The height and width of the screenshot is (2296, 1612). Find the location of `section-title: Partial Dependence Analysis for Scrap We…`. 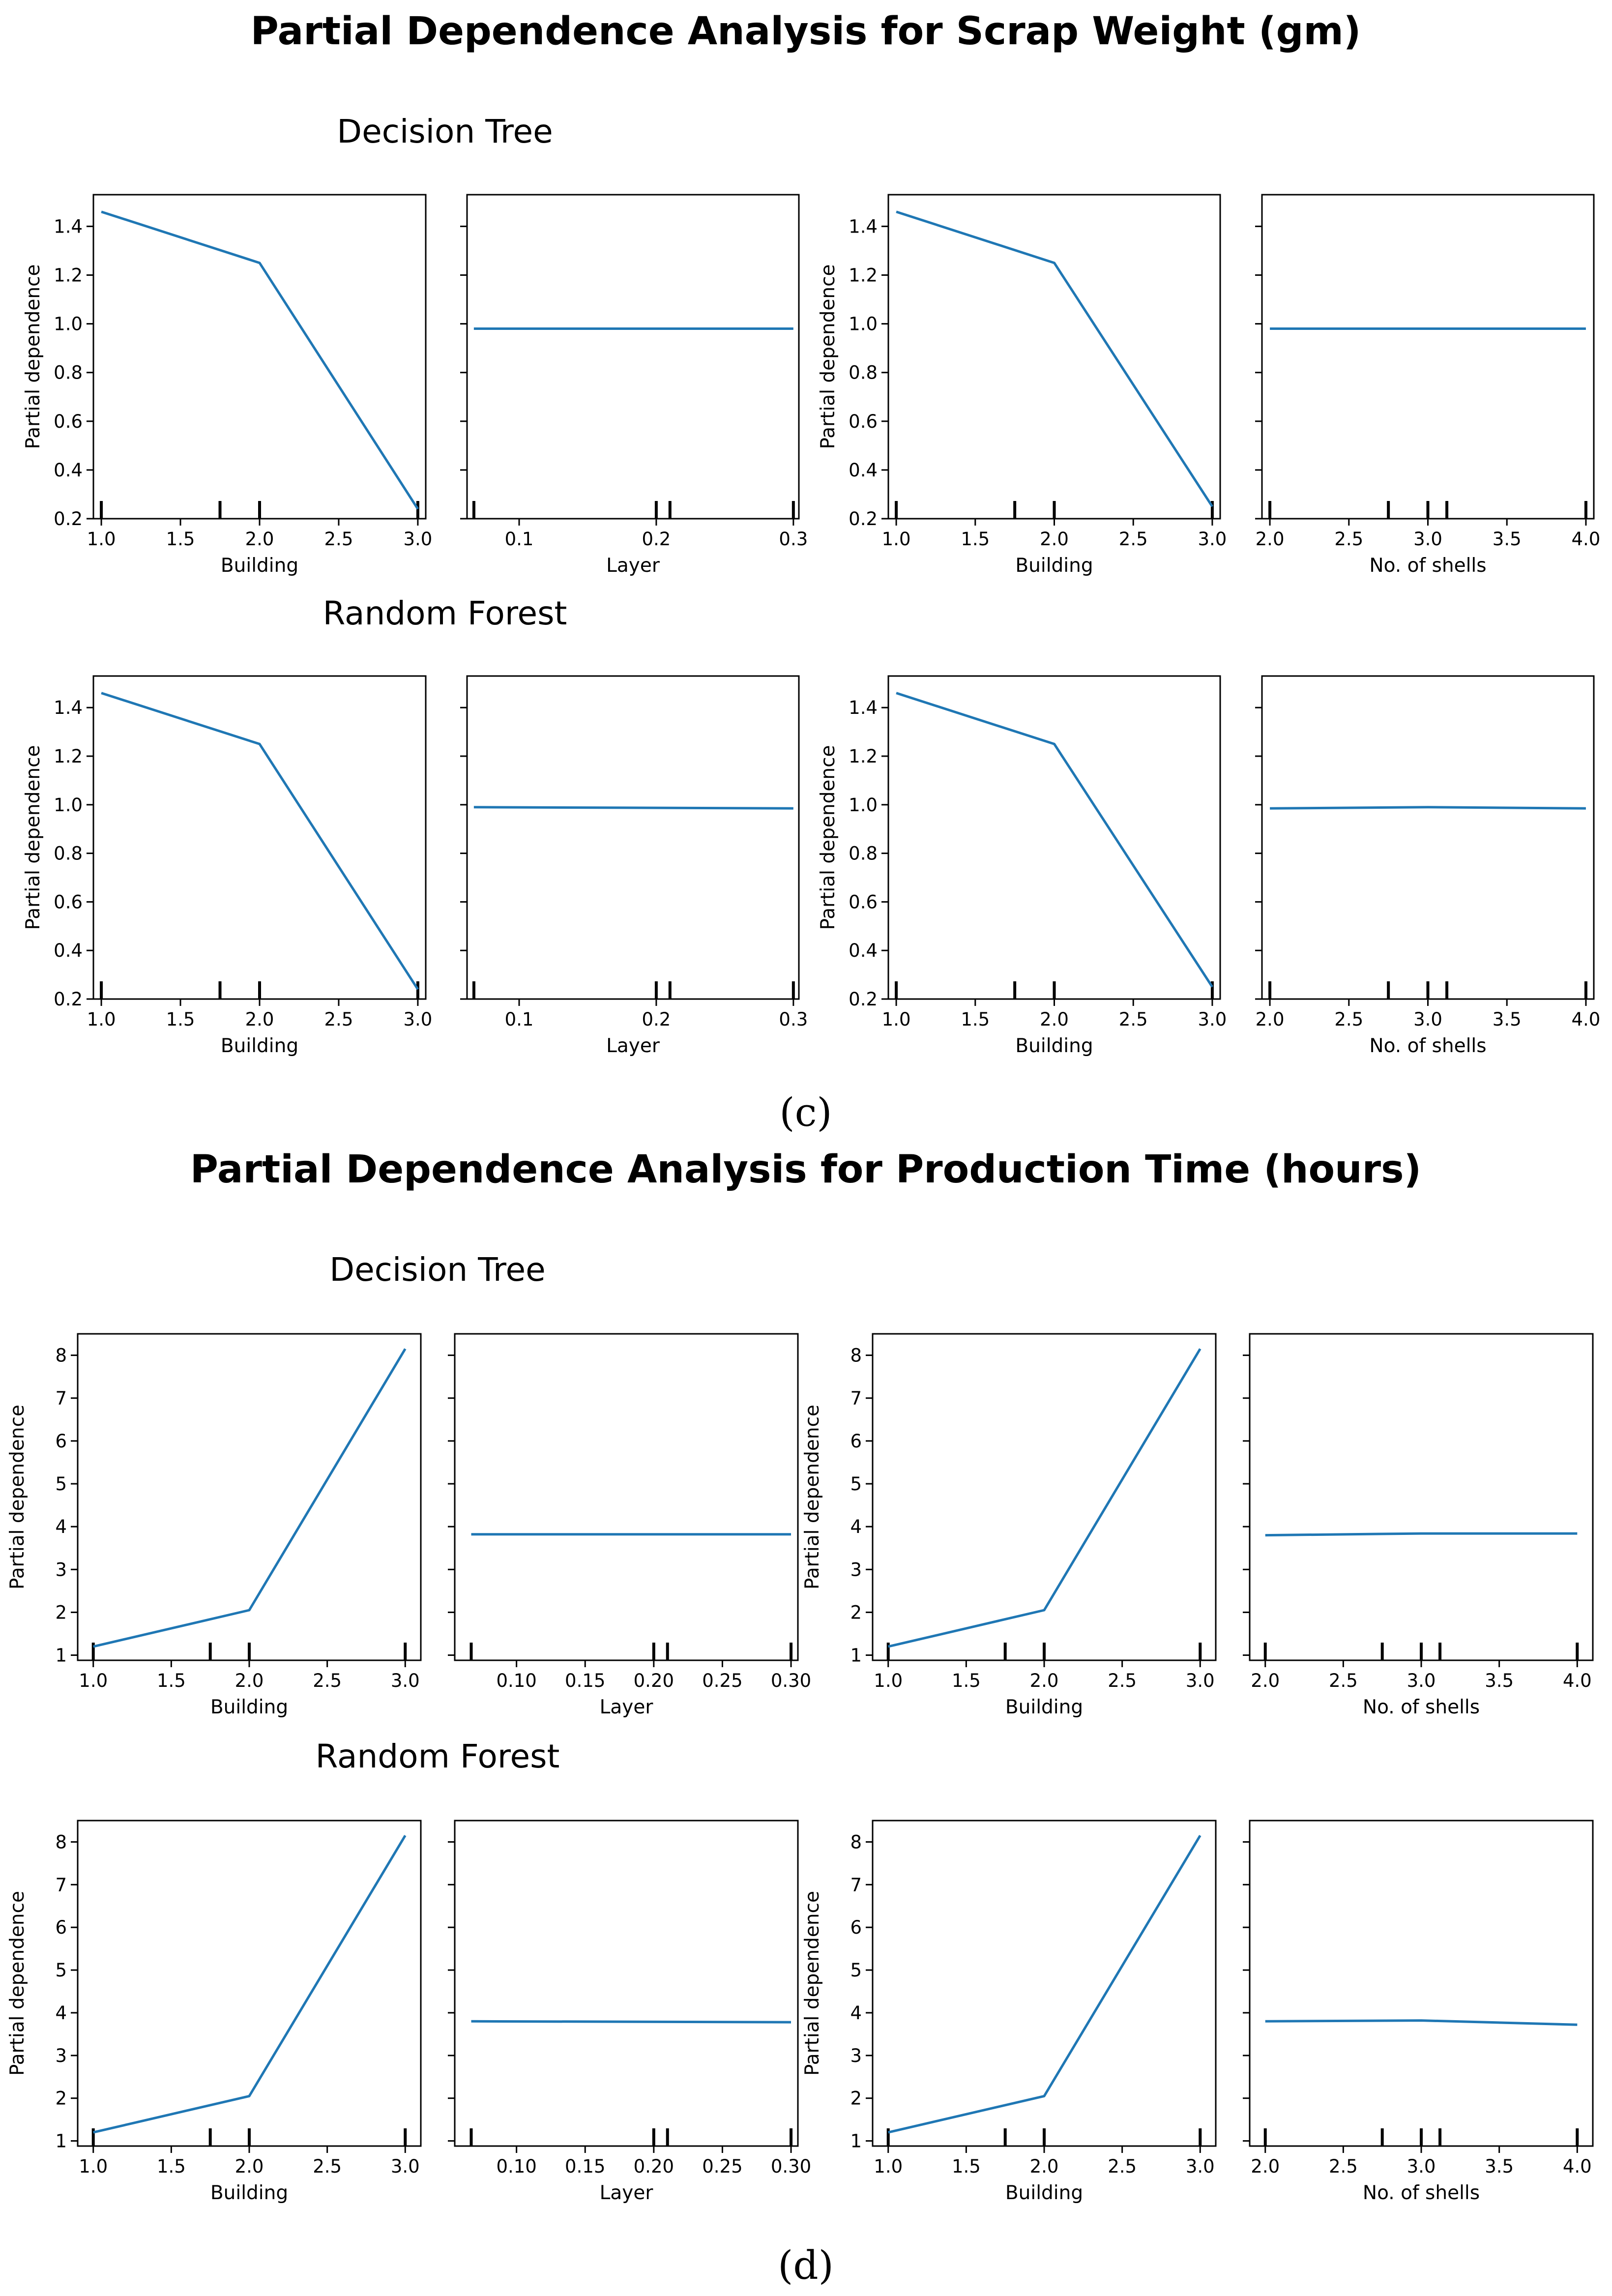

section-title: Partial Dependence Analysis for Scrap We… is located at coordinates (806, 31).